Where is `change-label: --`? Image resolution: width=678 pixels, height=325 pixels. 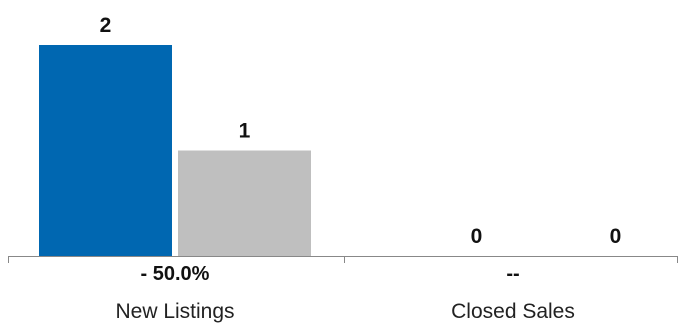 change-label: -- is located at coordinates (512, 274).